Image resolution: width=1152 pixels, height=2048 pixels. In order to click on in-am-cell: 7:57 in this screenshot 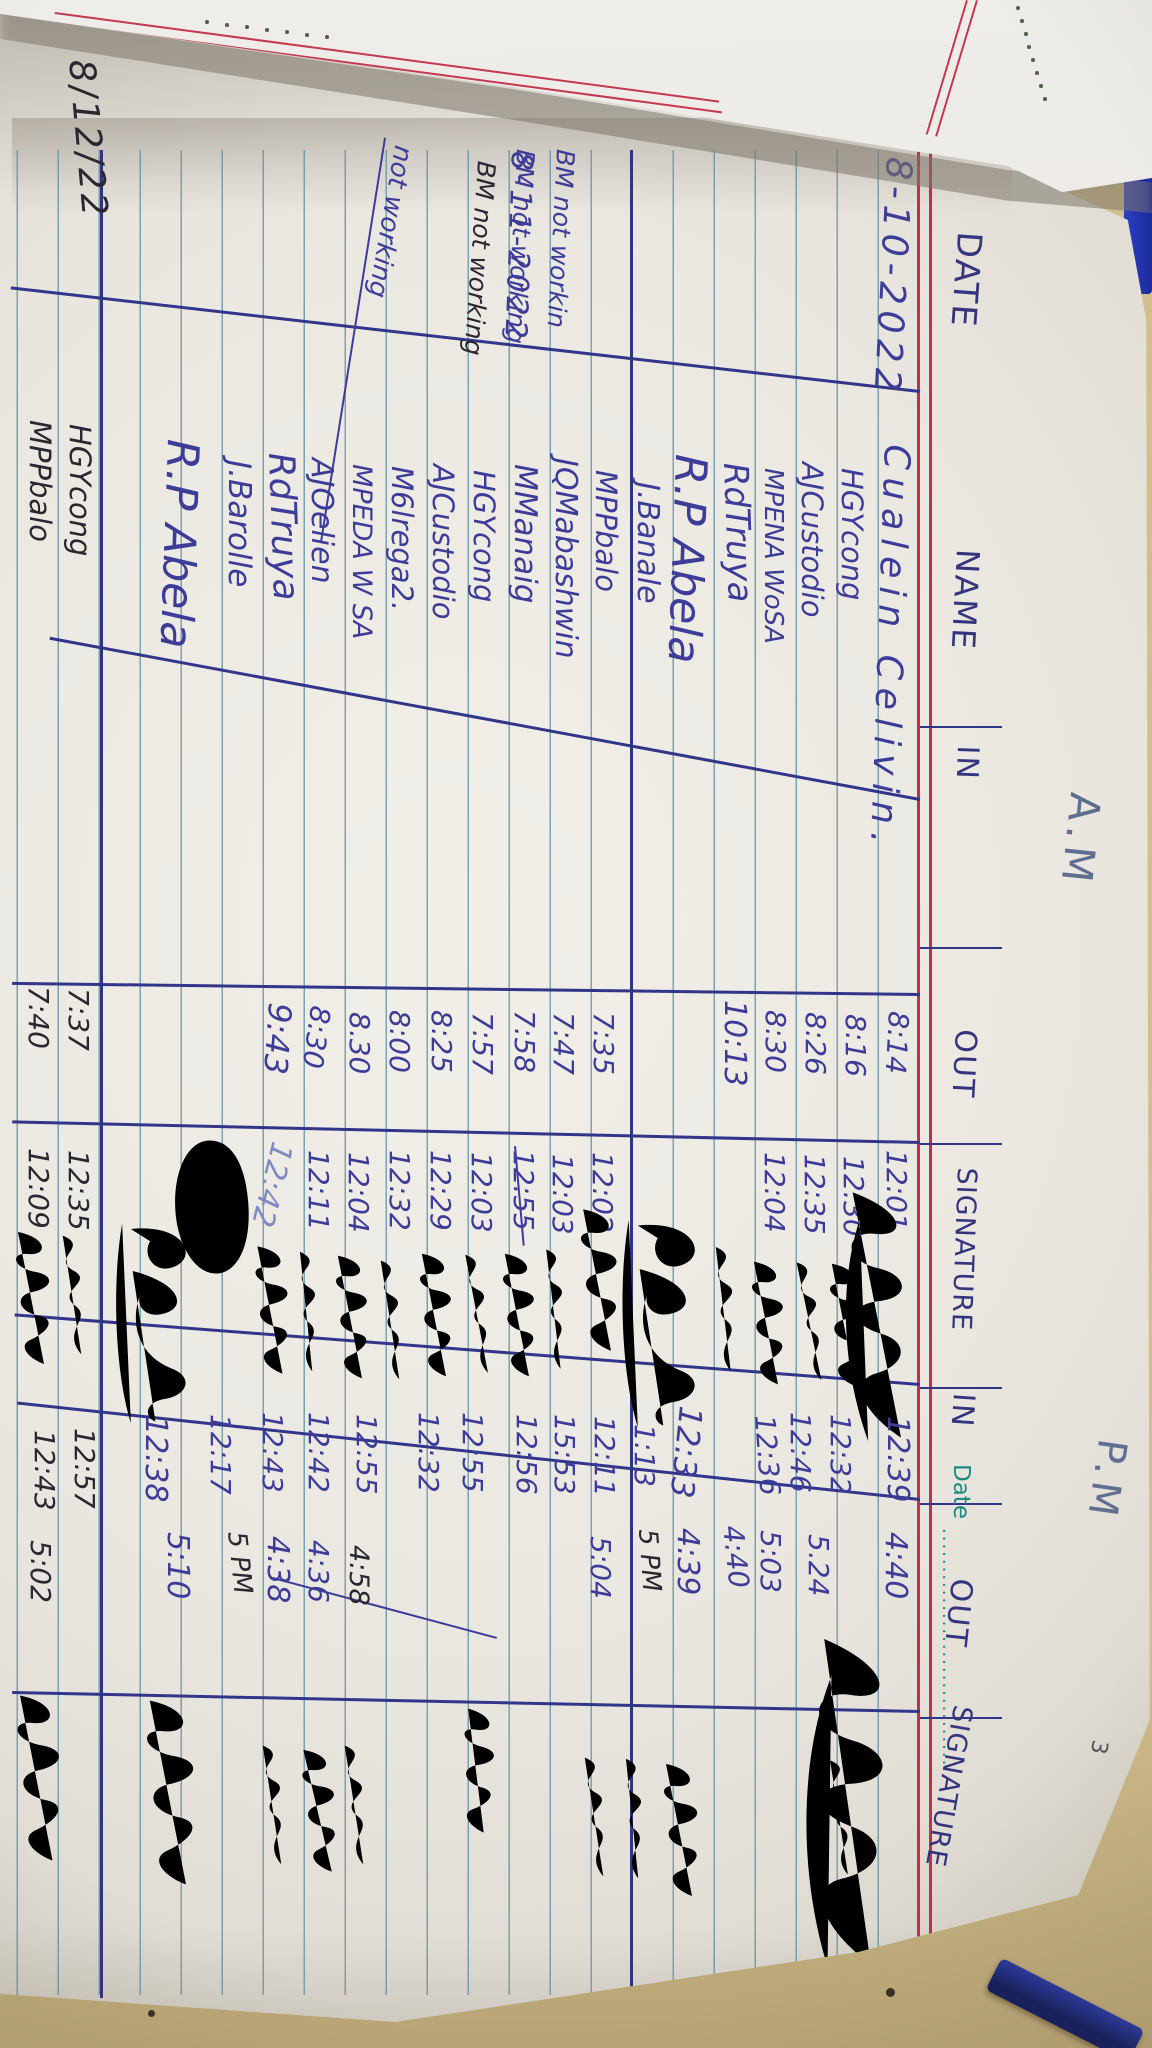, I will do `click(482, 1043)`.